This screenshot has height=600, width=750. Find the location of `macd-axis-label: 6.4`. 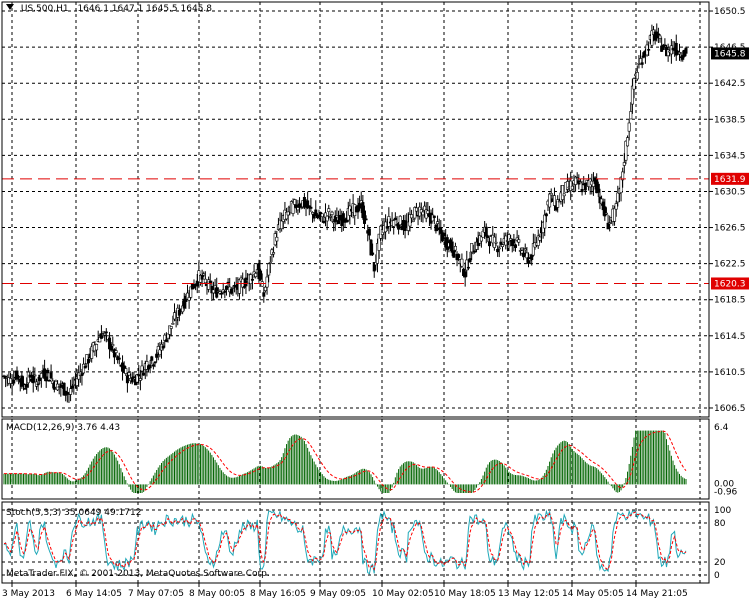

macd-axis-label: 6.4 is located at coordinates (721, 428).